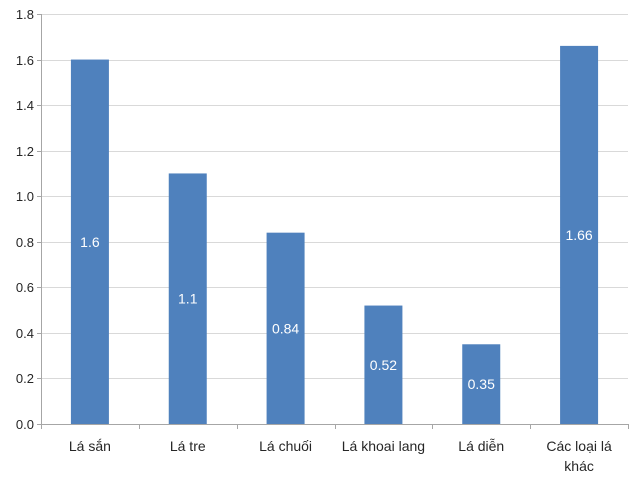 The width and height of the screenshot is (640, 485). I want to click on data-label: 0.52, so click(383, 365).